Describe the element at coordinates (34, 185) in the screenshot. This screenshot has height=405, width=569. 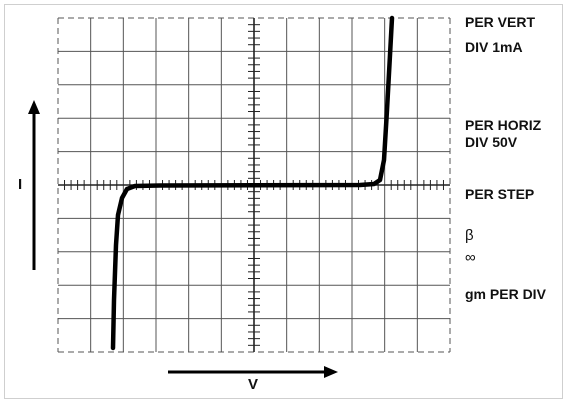
I see `current-axis-arrow` at that location.